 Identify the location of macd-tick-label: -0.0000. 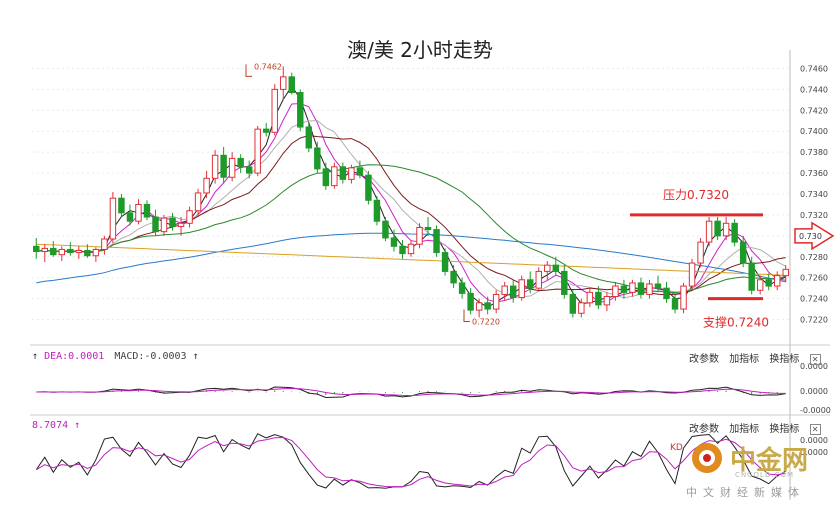
(815, 410).